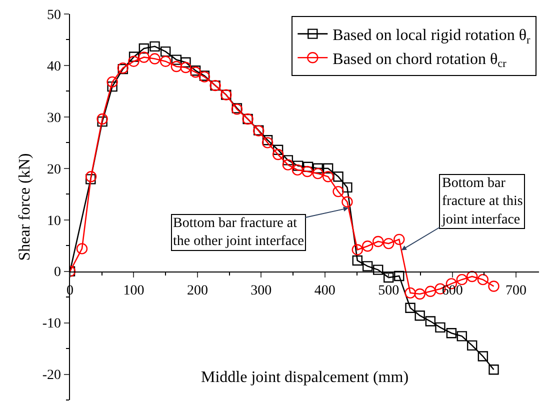 This screenshot has width=543, height=403. Describe the element at coordinates (54, 221) in the screenshot. I see `y-tick-label: 10` at that location.